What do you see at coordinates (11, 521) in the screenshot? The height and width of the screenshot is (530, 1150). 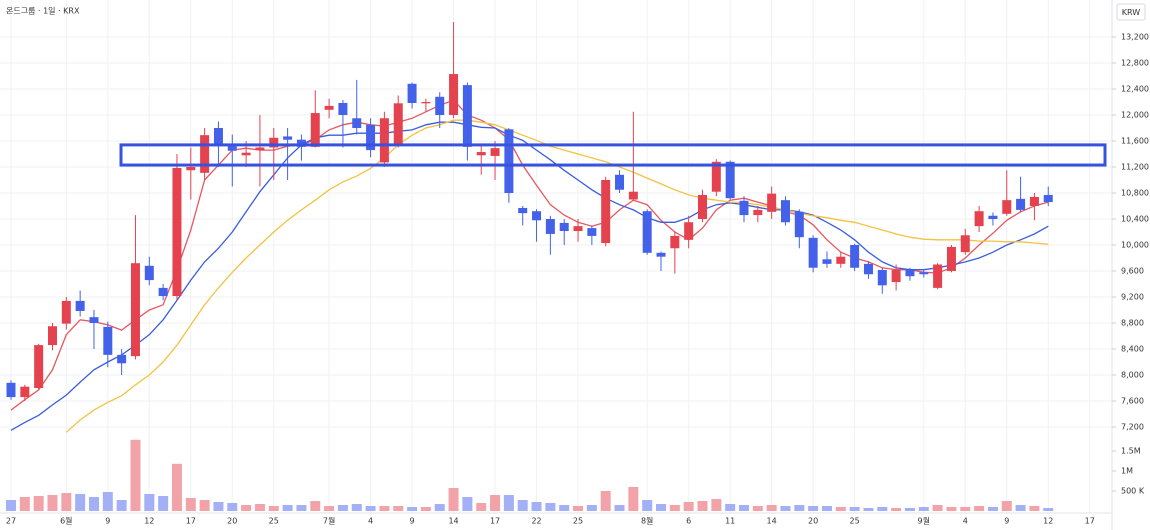 I see `x-tick-label: 27` at bounding box center [11, 521].